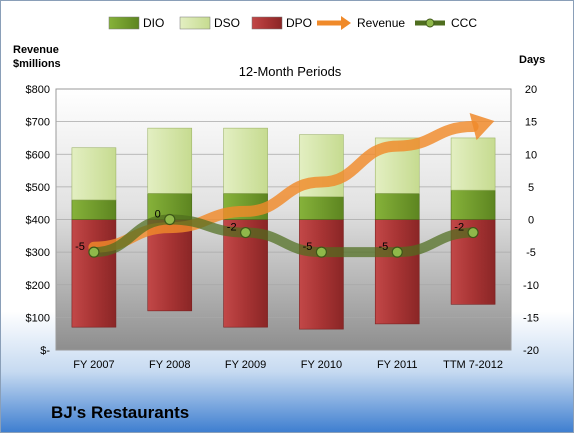 Image resolution: width=574 pixels, height=433 pixels. What do you see at coordinates (153, 23) in the screenshot?
I see `legend-label-dio: DIO` at bounding box center [153, 23].